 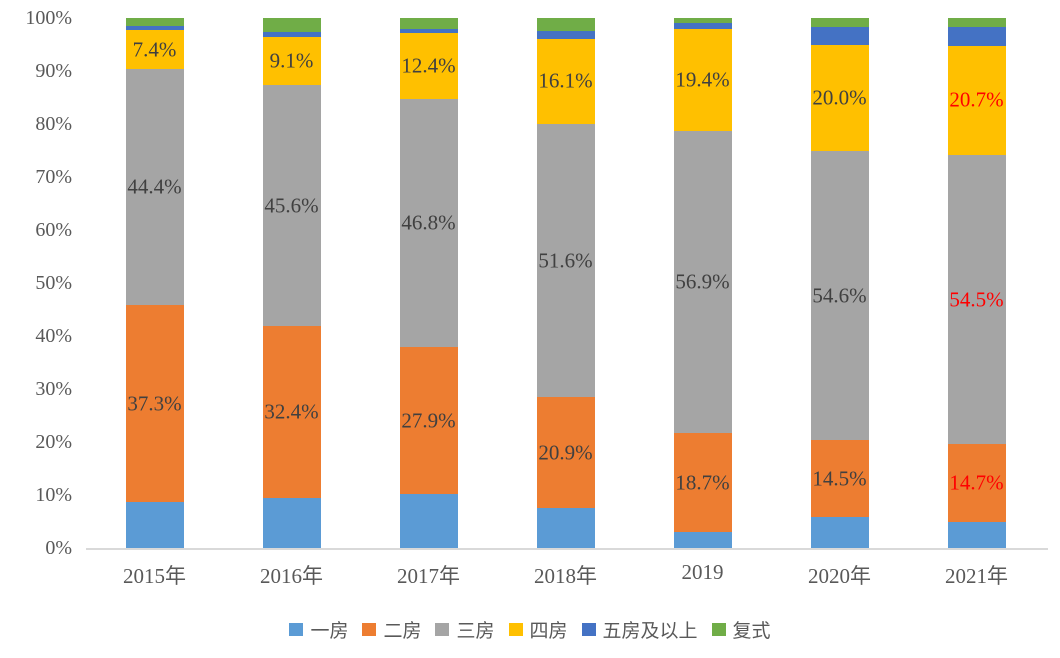 I want to click on bar-segment-三房: 51.6%, so click(x=565, y=261).